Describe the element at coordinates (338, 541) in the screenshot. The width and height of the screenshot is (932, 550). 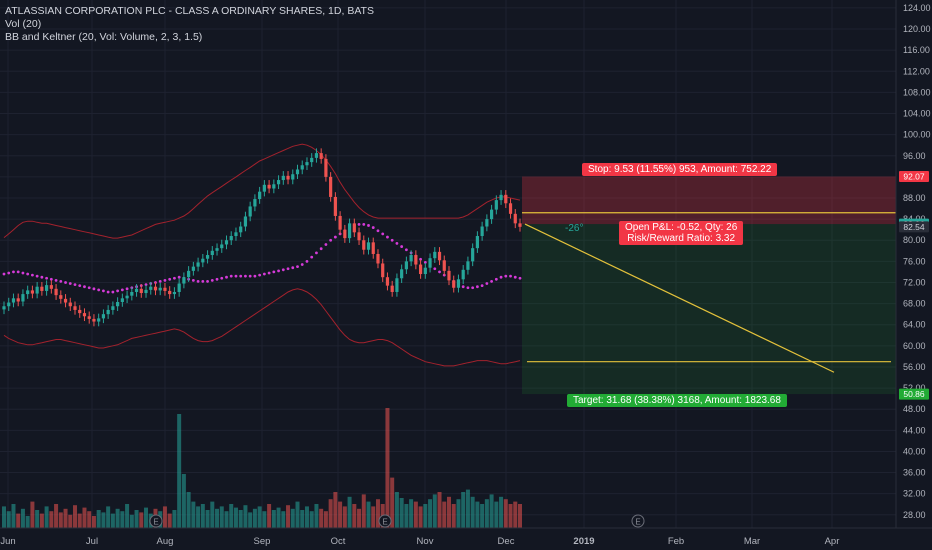
I see `time-tick-label: Oct` at that location.